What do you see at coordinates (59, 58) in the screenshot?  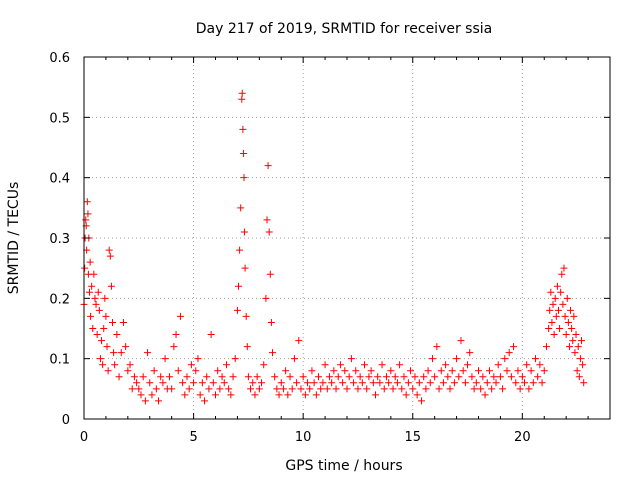 I see `y-tick-label: 0.6` at bounding box center [59, 58].